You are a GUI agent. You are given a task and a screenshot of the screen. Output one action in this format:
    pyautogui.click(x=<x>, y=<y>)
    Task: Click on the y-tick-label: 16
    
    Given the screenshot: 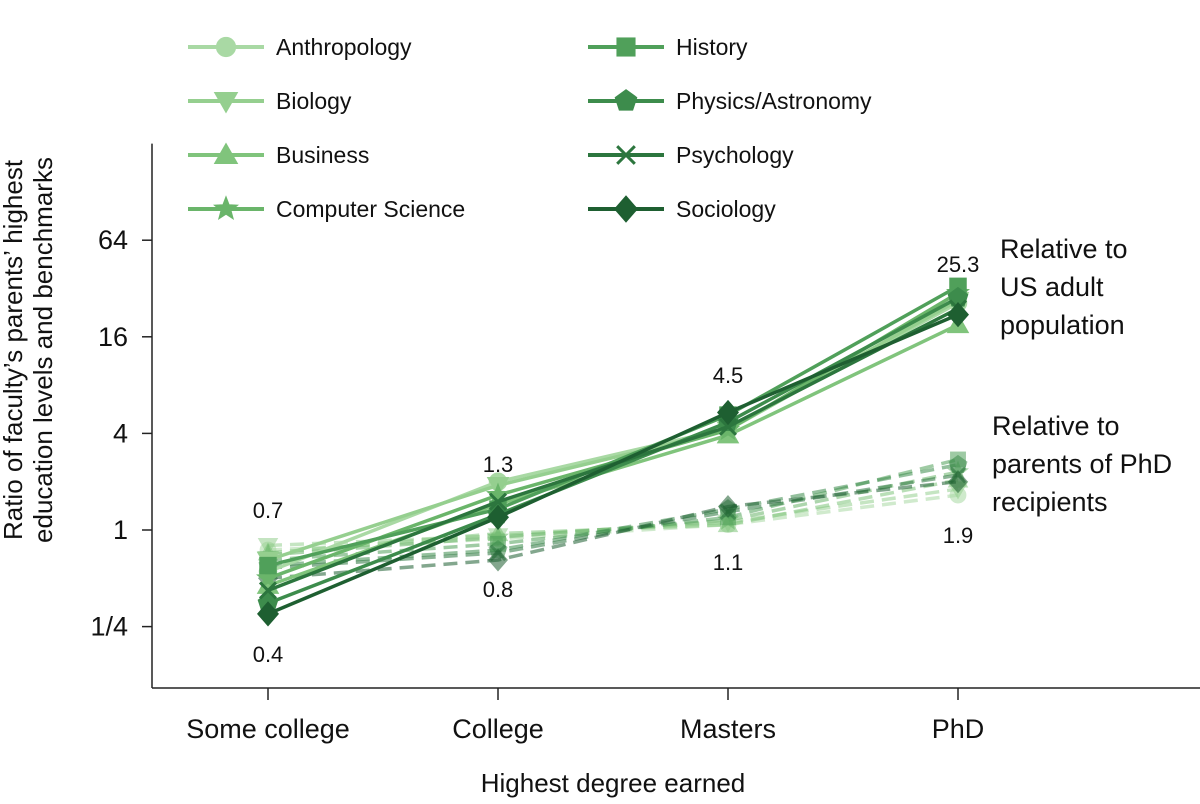 What is the action you would take?
    pyautogui.click(x=113, y=337)
    